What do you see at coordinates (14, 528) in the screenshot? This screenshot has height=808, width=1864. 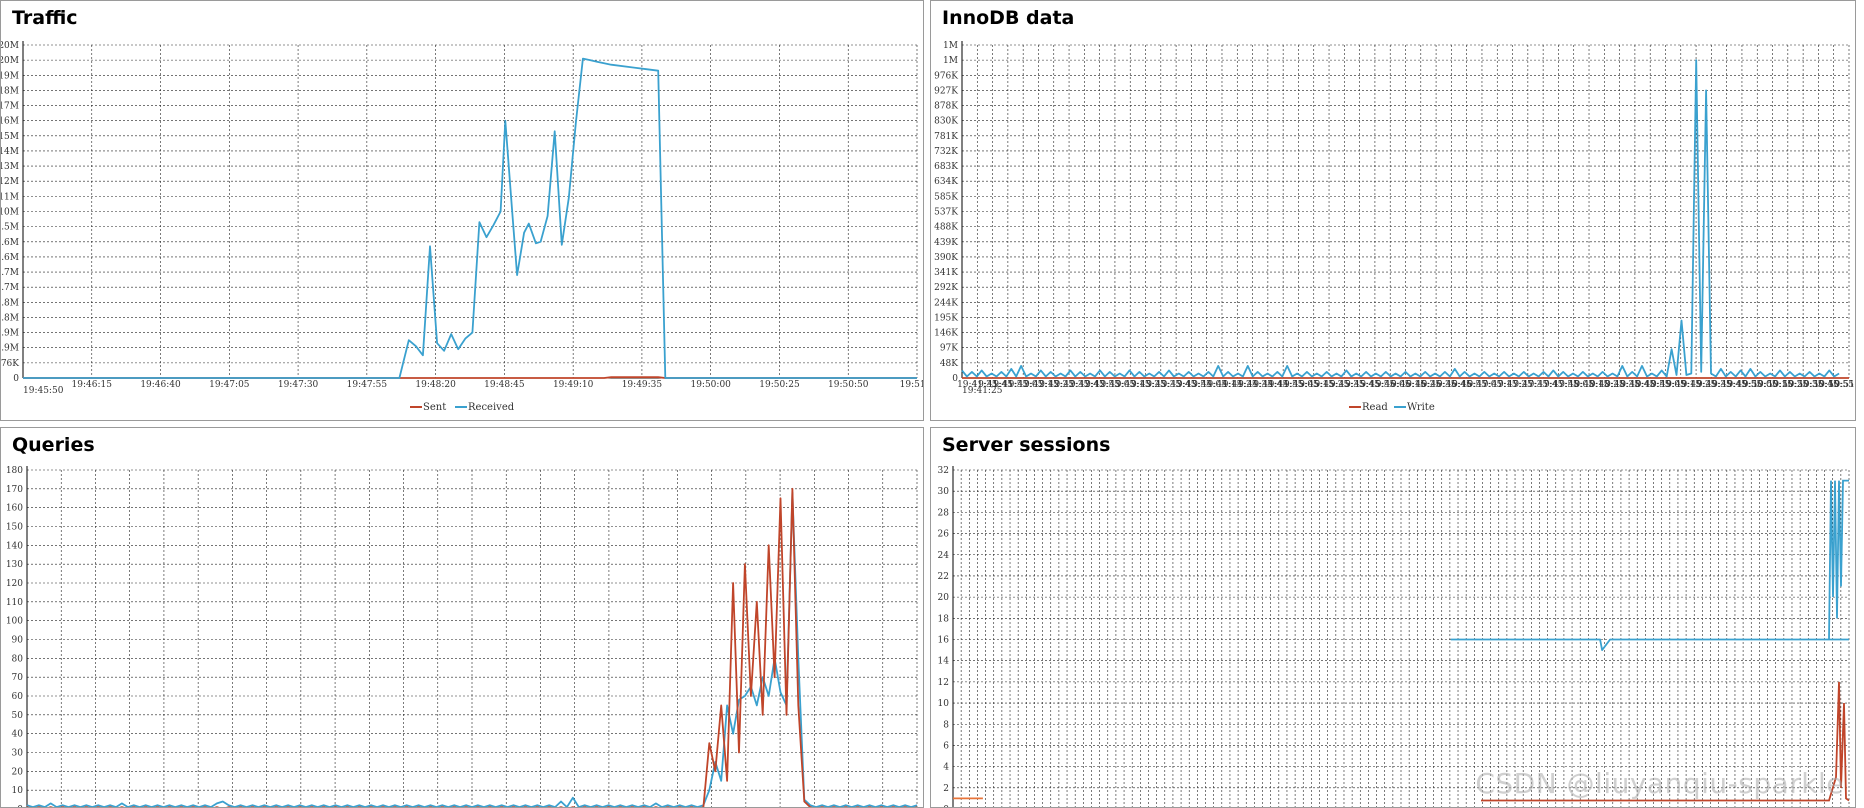 I see `queries-y-tick: 150` at bounding box center [14, 528].